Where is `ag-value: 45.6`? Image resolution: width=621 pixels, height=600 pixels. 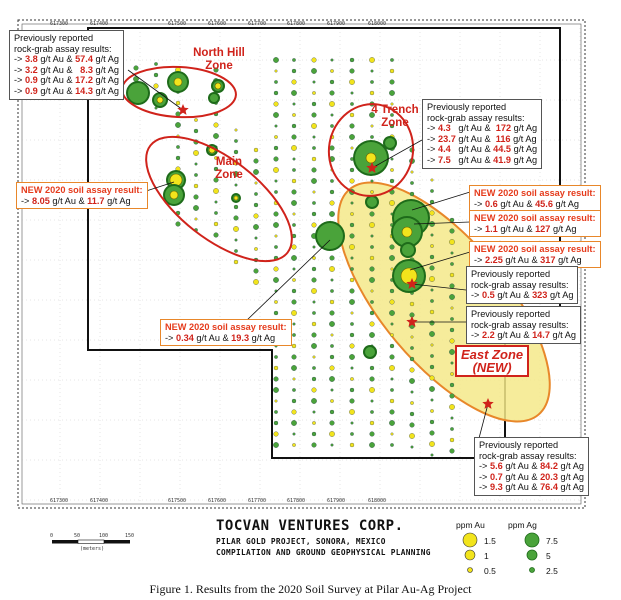 ag-value: 45.6 is located at coordinates (544, 203).